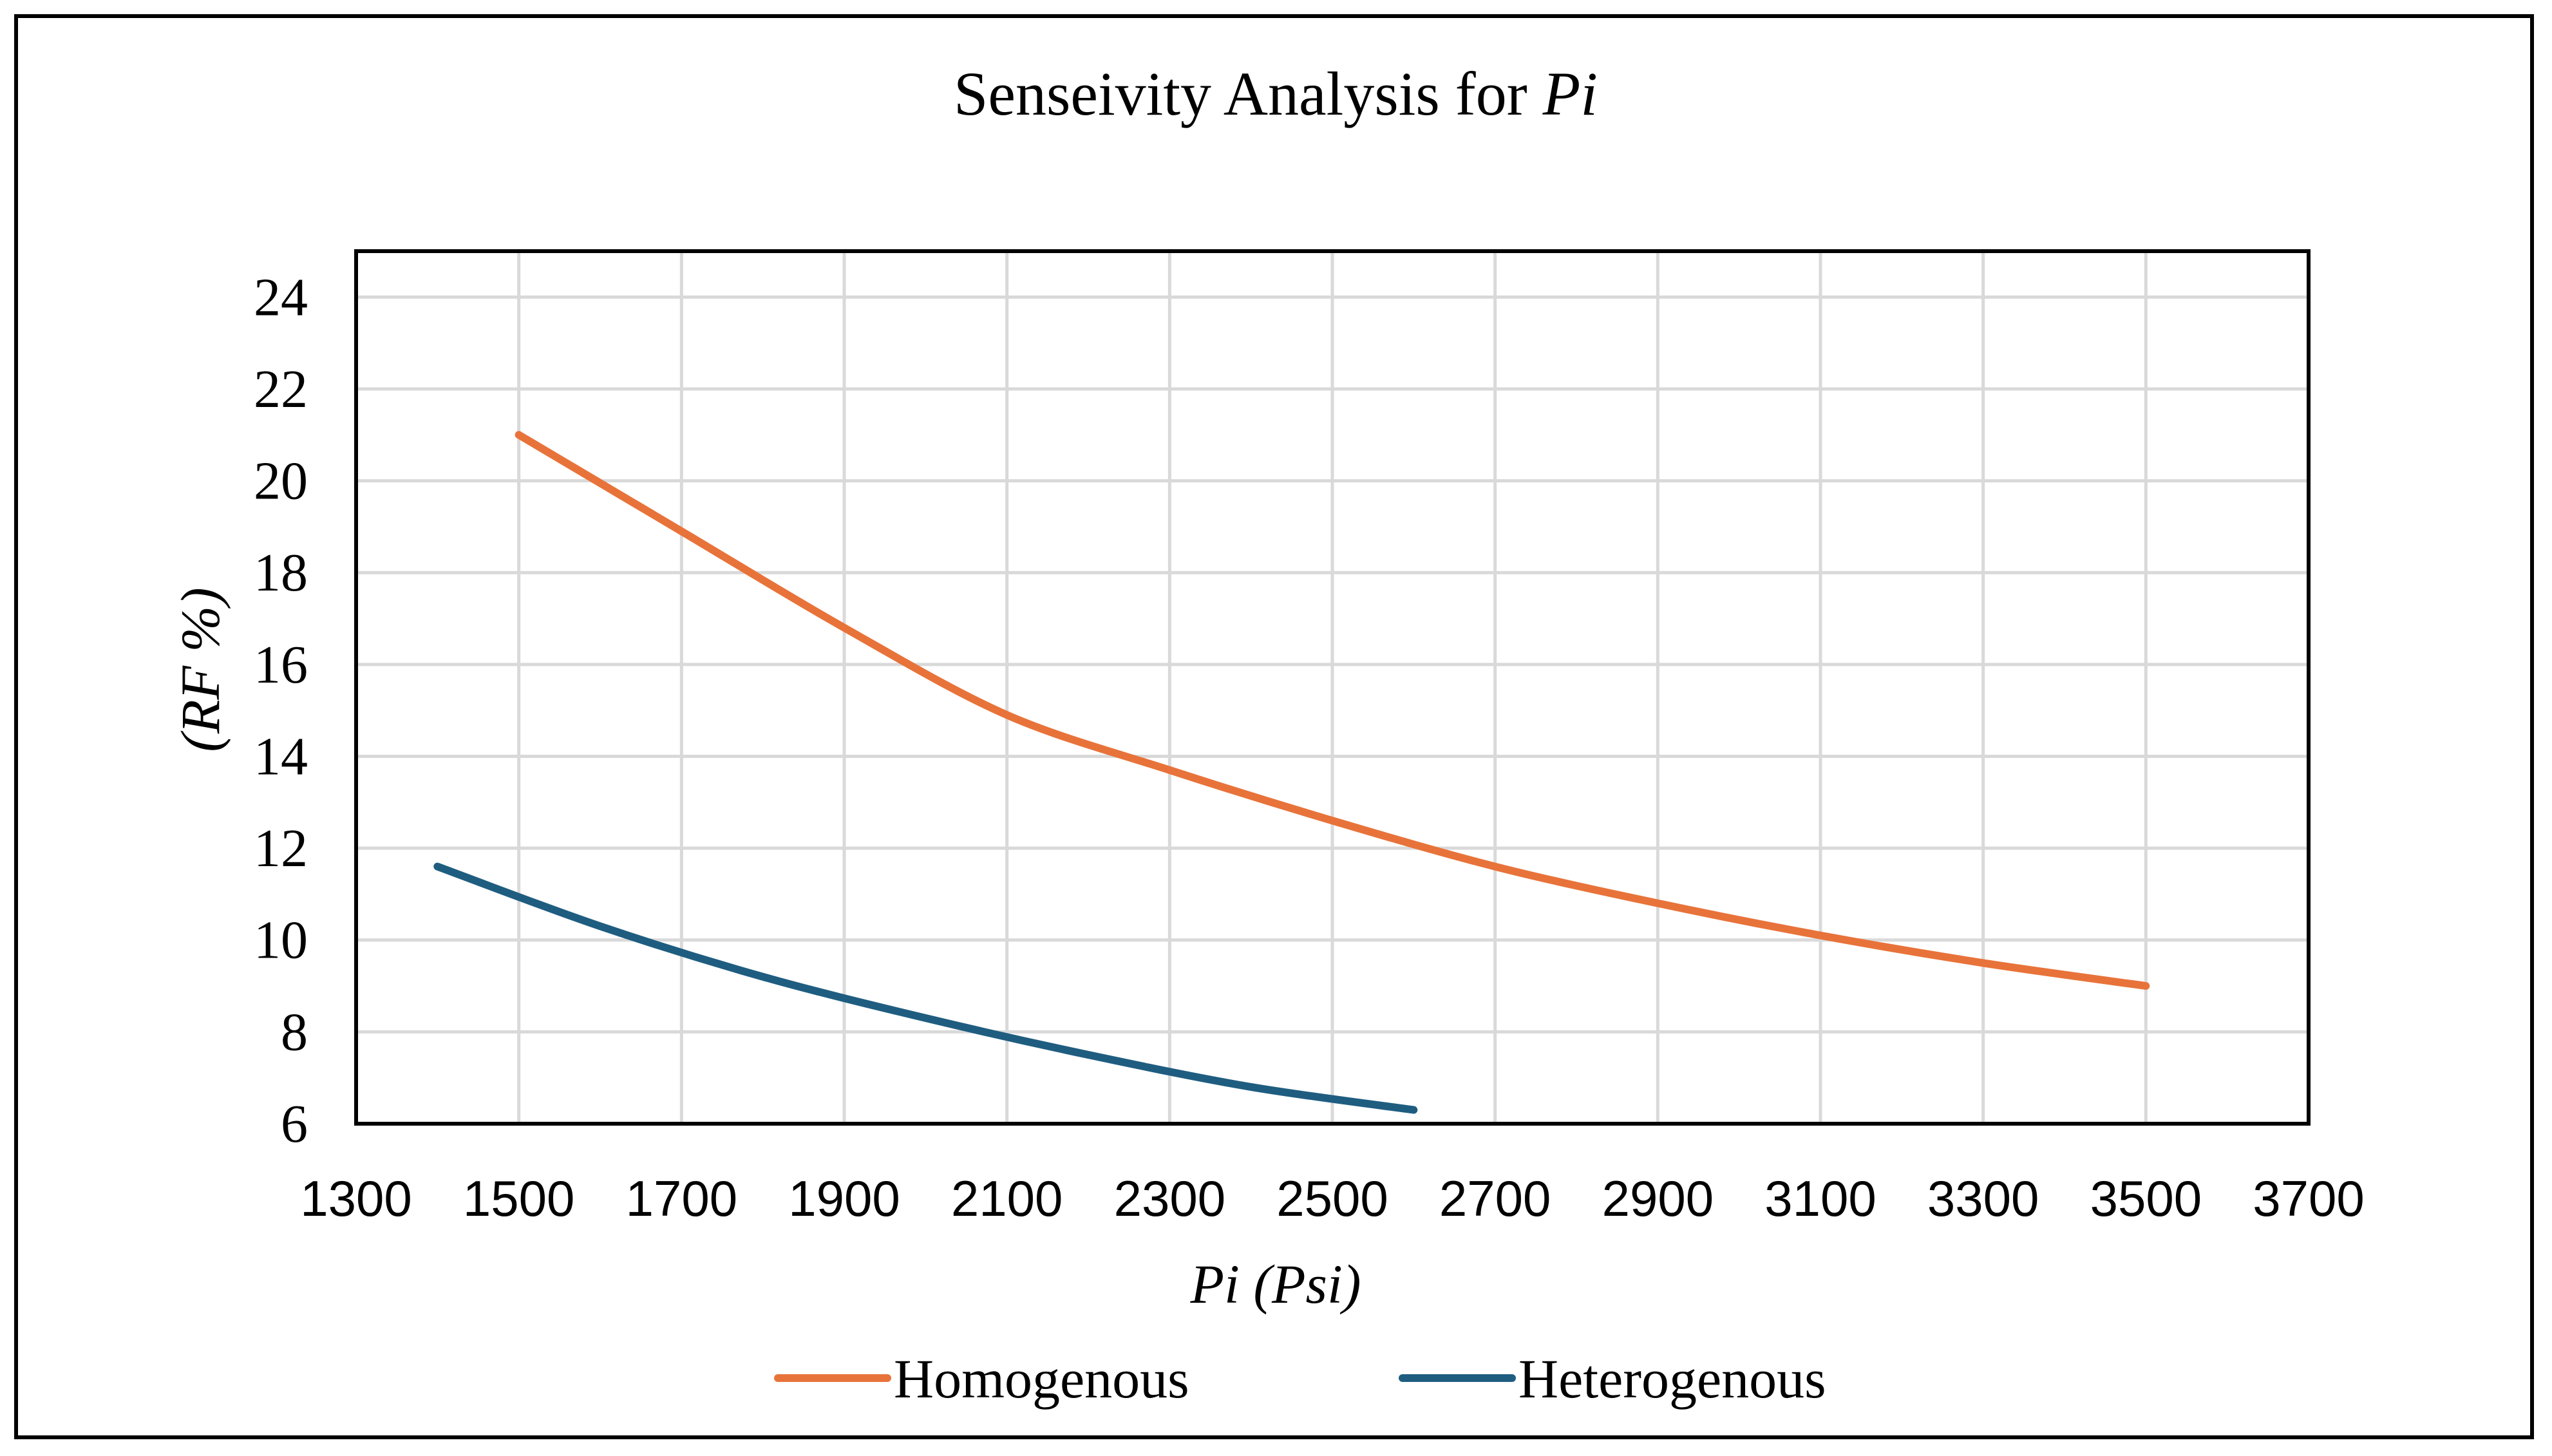  What do you see at coordinates (281, 573) in the screenshot?
I see `y-tick-label: 18` at bounding box center [281, 573].